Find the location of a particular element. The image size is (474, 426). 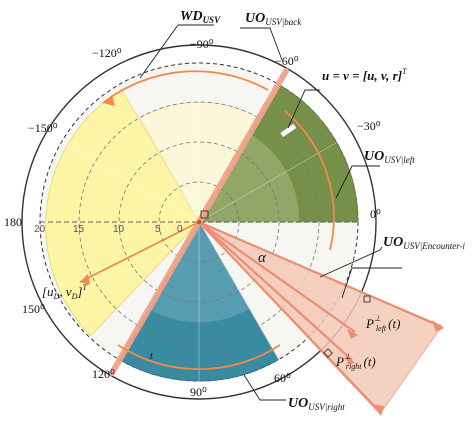

uo-right-label: UOUSV|right is located at coordinates (316, 404).